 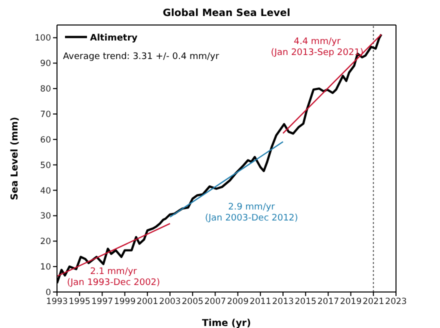 What do you see at coordinates (45, 89) in the screenshot?
I see `y-tick-label: 80` at bounding box center [45, 89].